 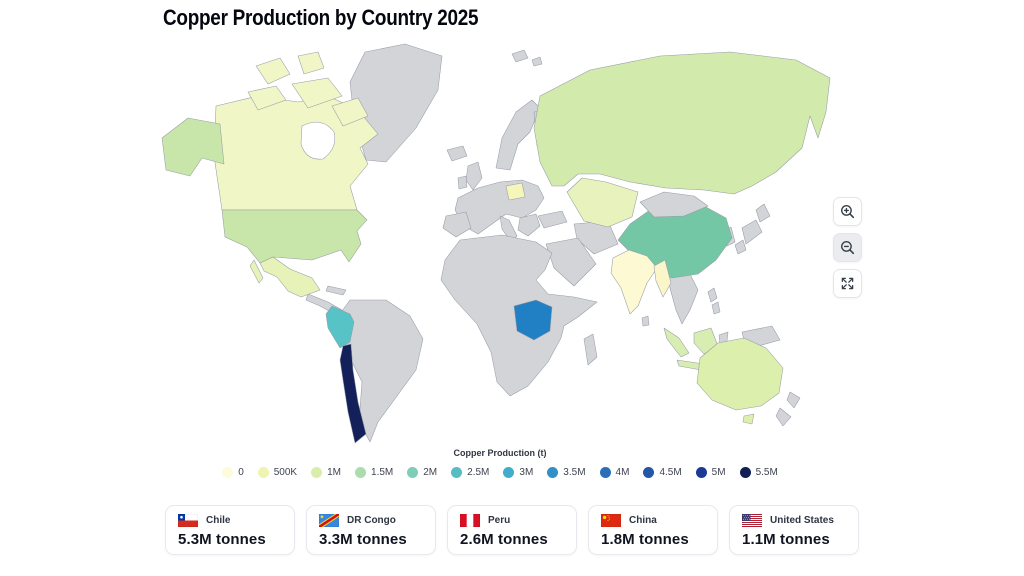 I want to click on country-mexico, so click(x=285, y=277).